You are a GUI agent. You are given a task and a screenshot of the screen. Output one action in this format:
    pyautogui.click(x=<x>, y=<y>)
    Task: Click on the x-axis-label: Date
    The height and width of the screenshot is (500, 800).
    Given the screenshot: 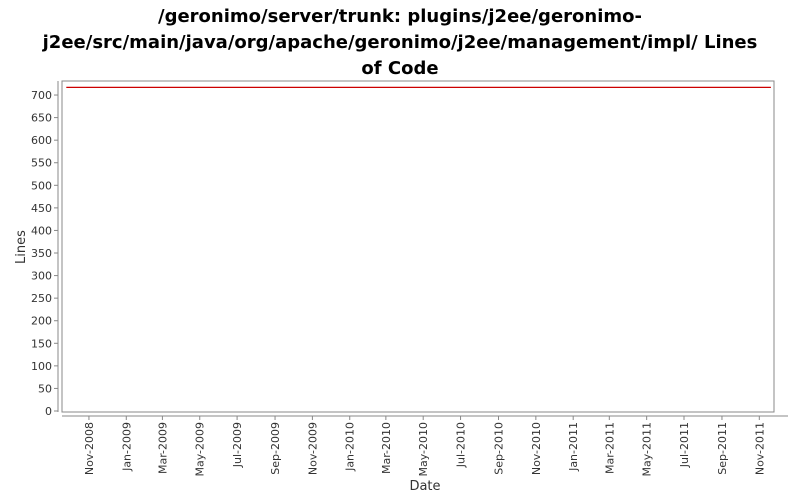 What is the action you would take?
    pyautogui.click(x=424, y=486)
    